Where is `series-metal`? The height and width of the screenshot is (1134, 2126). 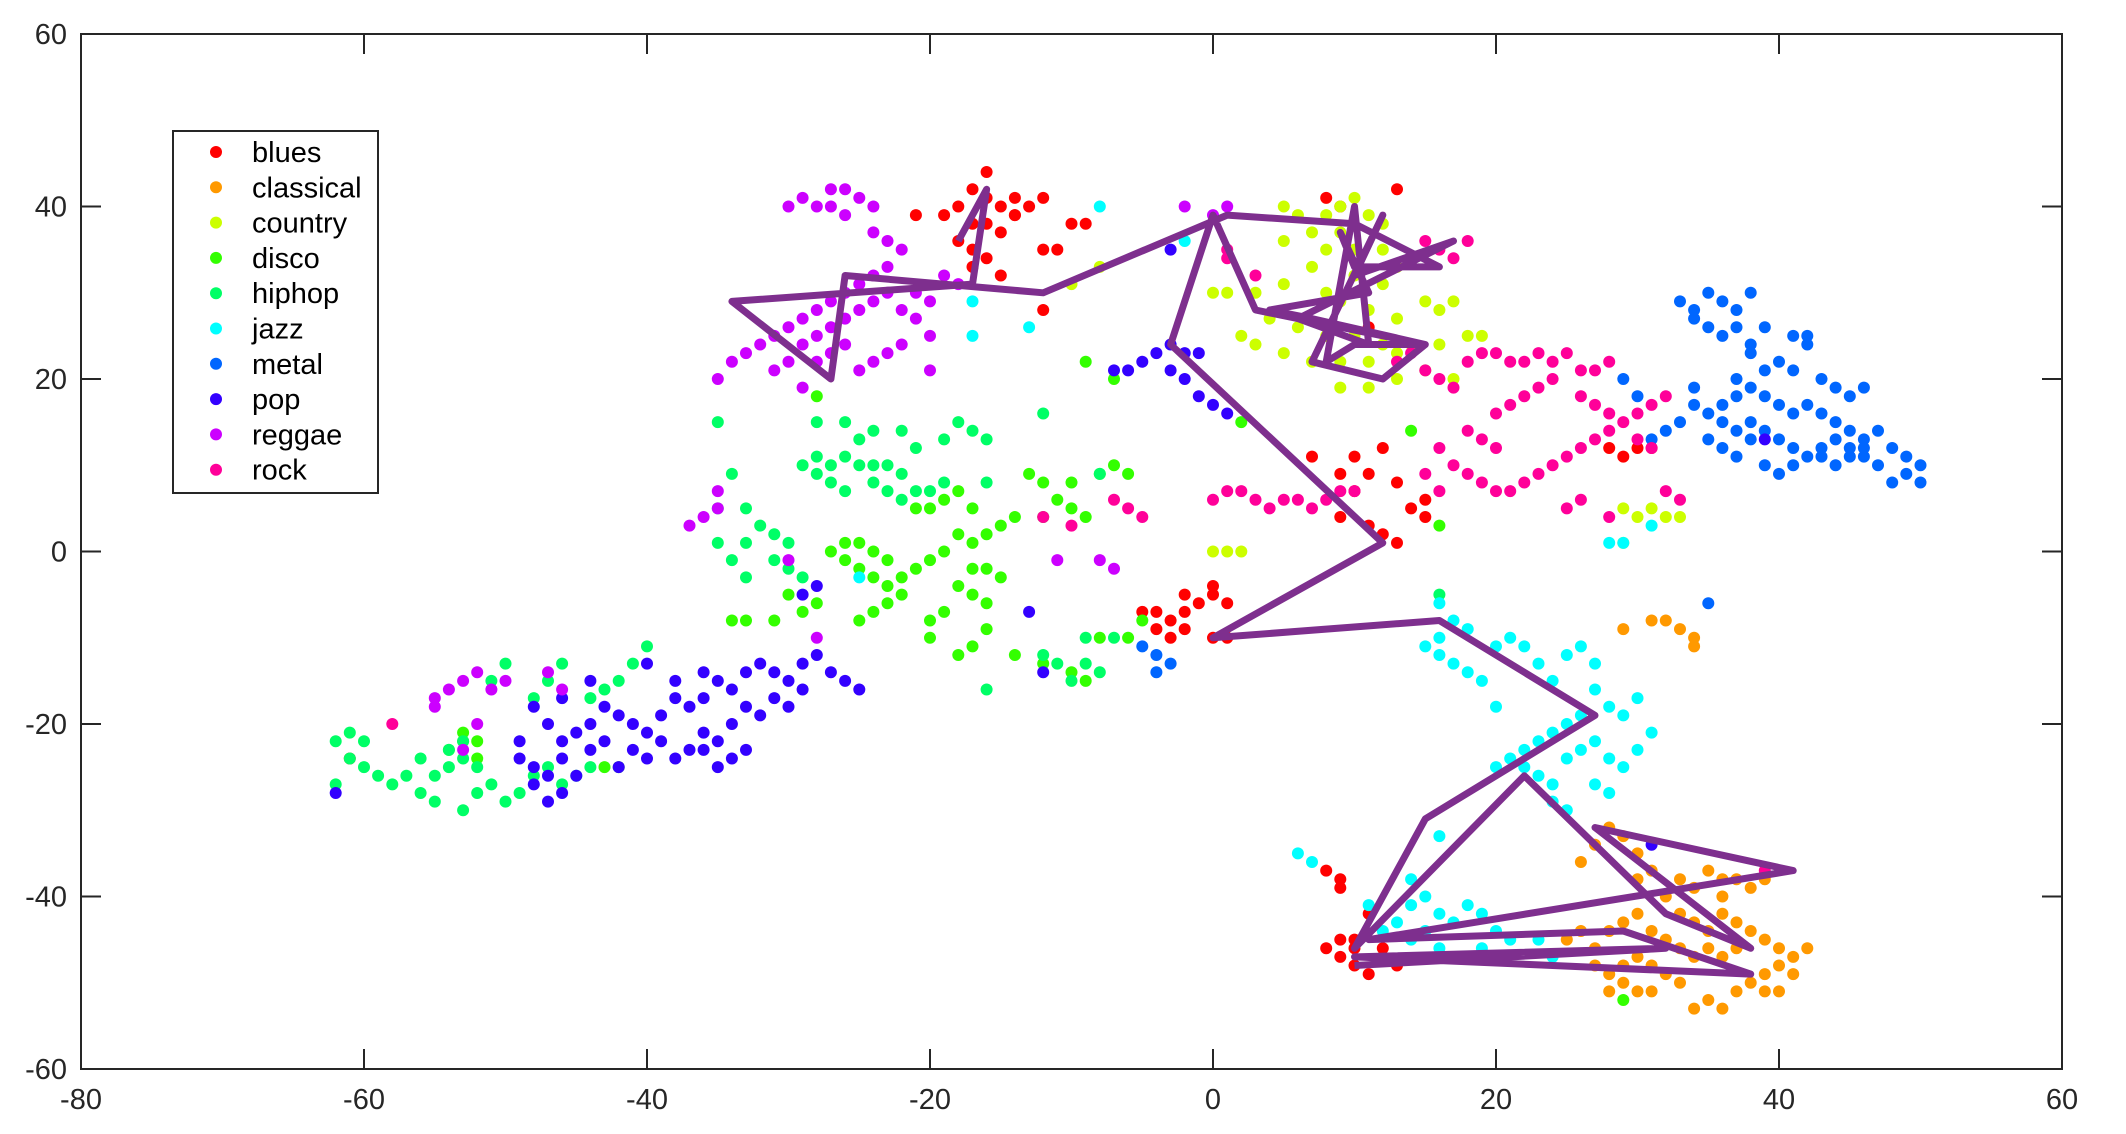
series-metal is located at coordinates (1531, 482).